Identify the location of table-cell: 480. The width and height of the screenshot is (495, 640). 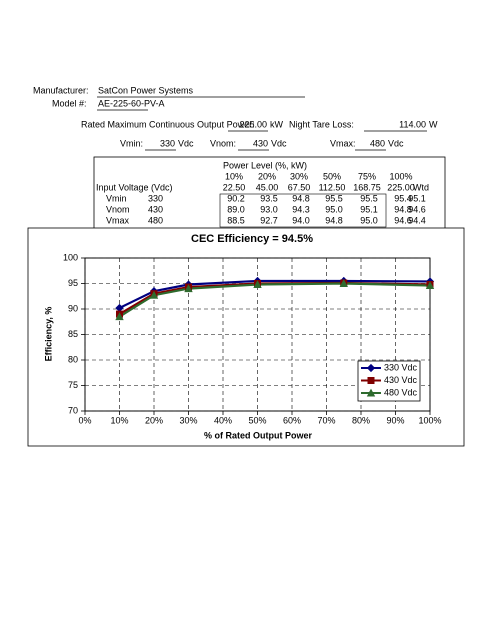
(155, 220).